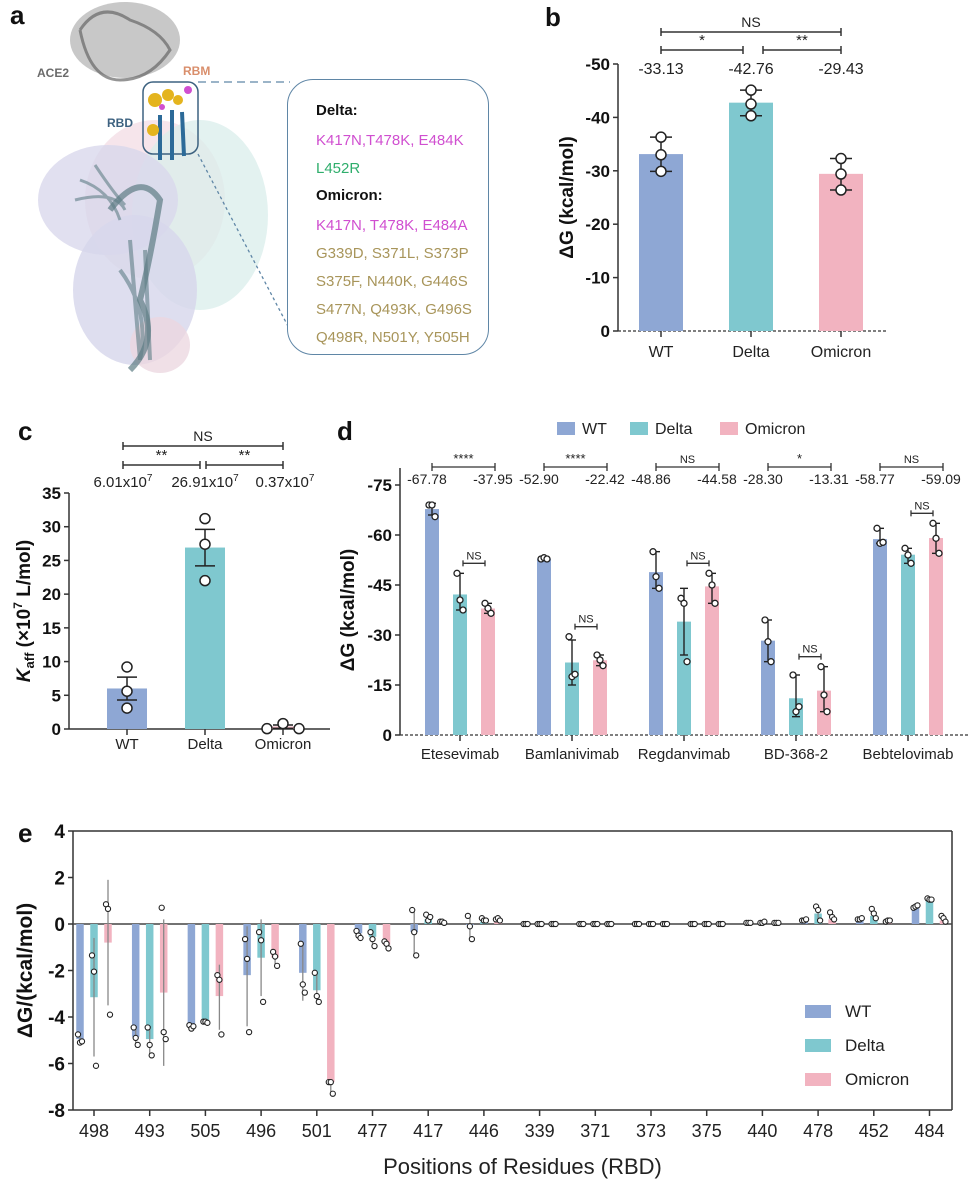 The image size is (974, 1188). What do you see at coordinates (877, 1079) in the screenshot?
I see `legend-label: Omicron` at bounding box center [877, 1079].